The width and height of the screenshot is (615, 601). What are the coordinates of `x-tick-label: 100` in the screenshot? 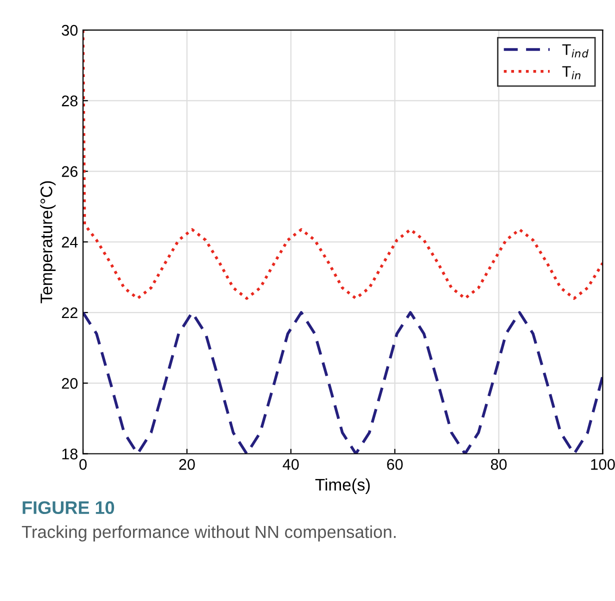 It's located at (603, 464).